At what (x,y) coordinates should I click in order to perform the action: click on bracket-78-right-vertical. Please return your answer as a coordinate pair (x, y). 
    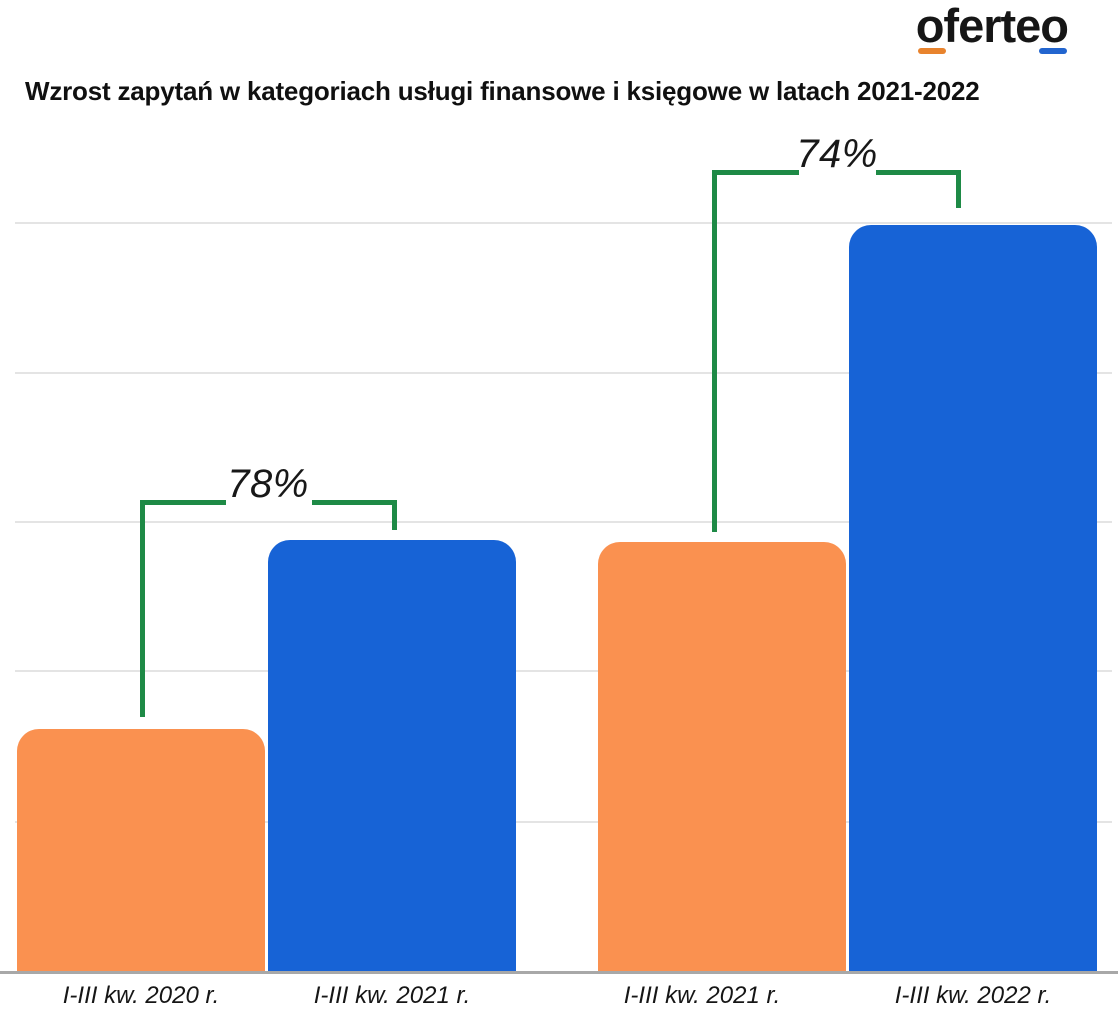
    Looking at the image, I should click on (394, 515).